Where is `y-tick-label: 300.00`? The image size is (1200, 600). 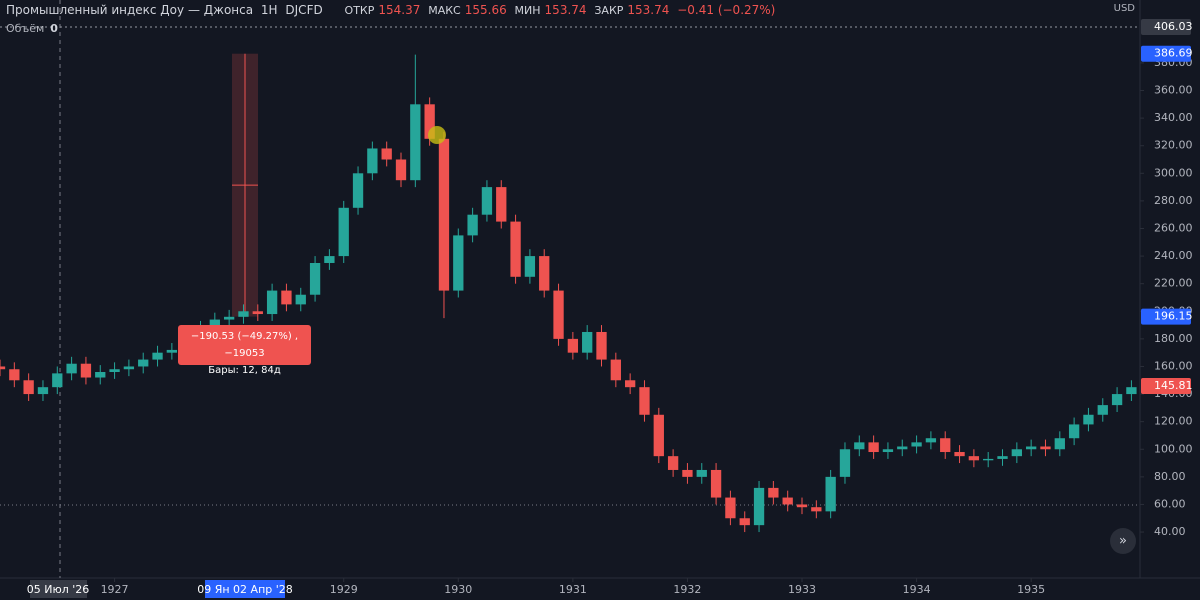
y-tick-label: 300.00 is located at coordinates (1173, 172).